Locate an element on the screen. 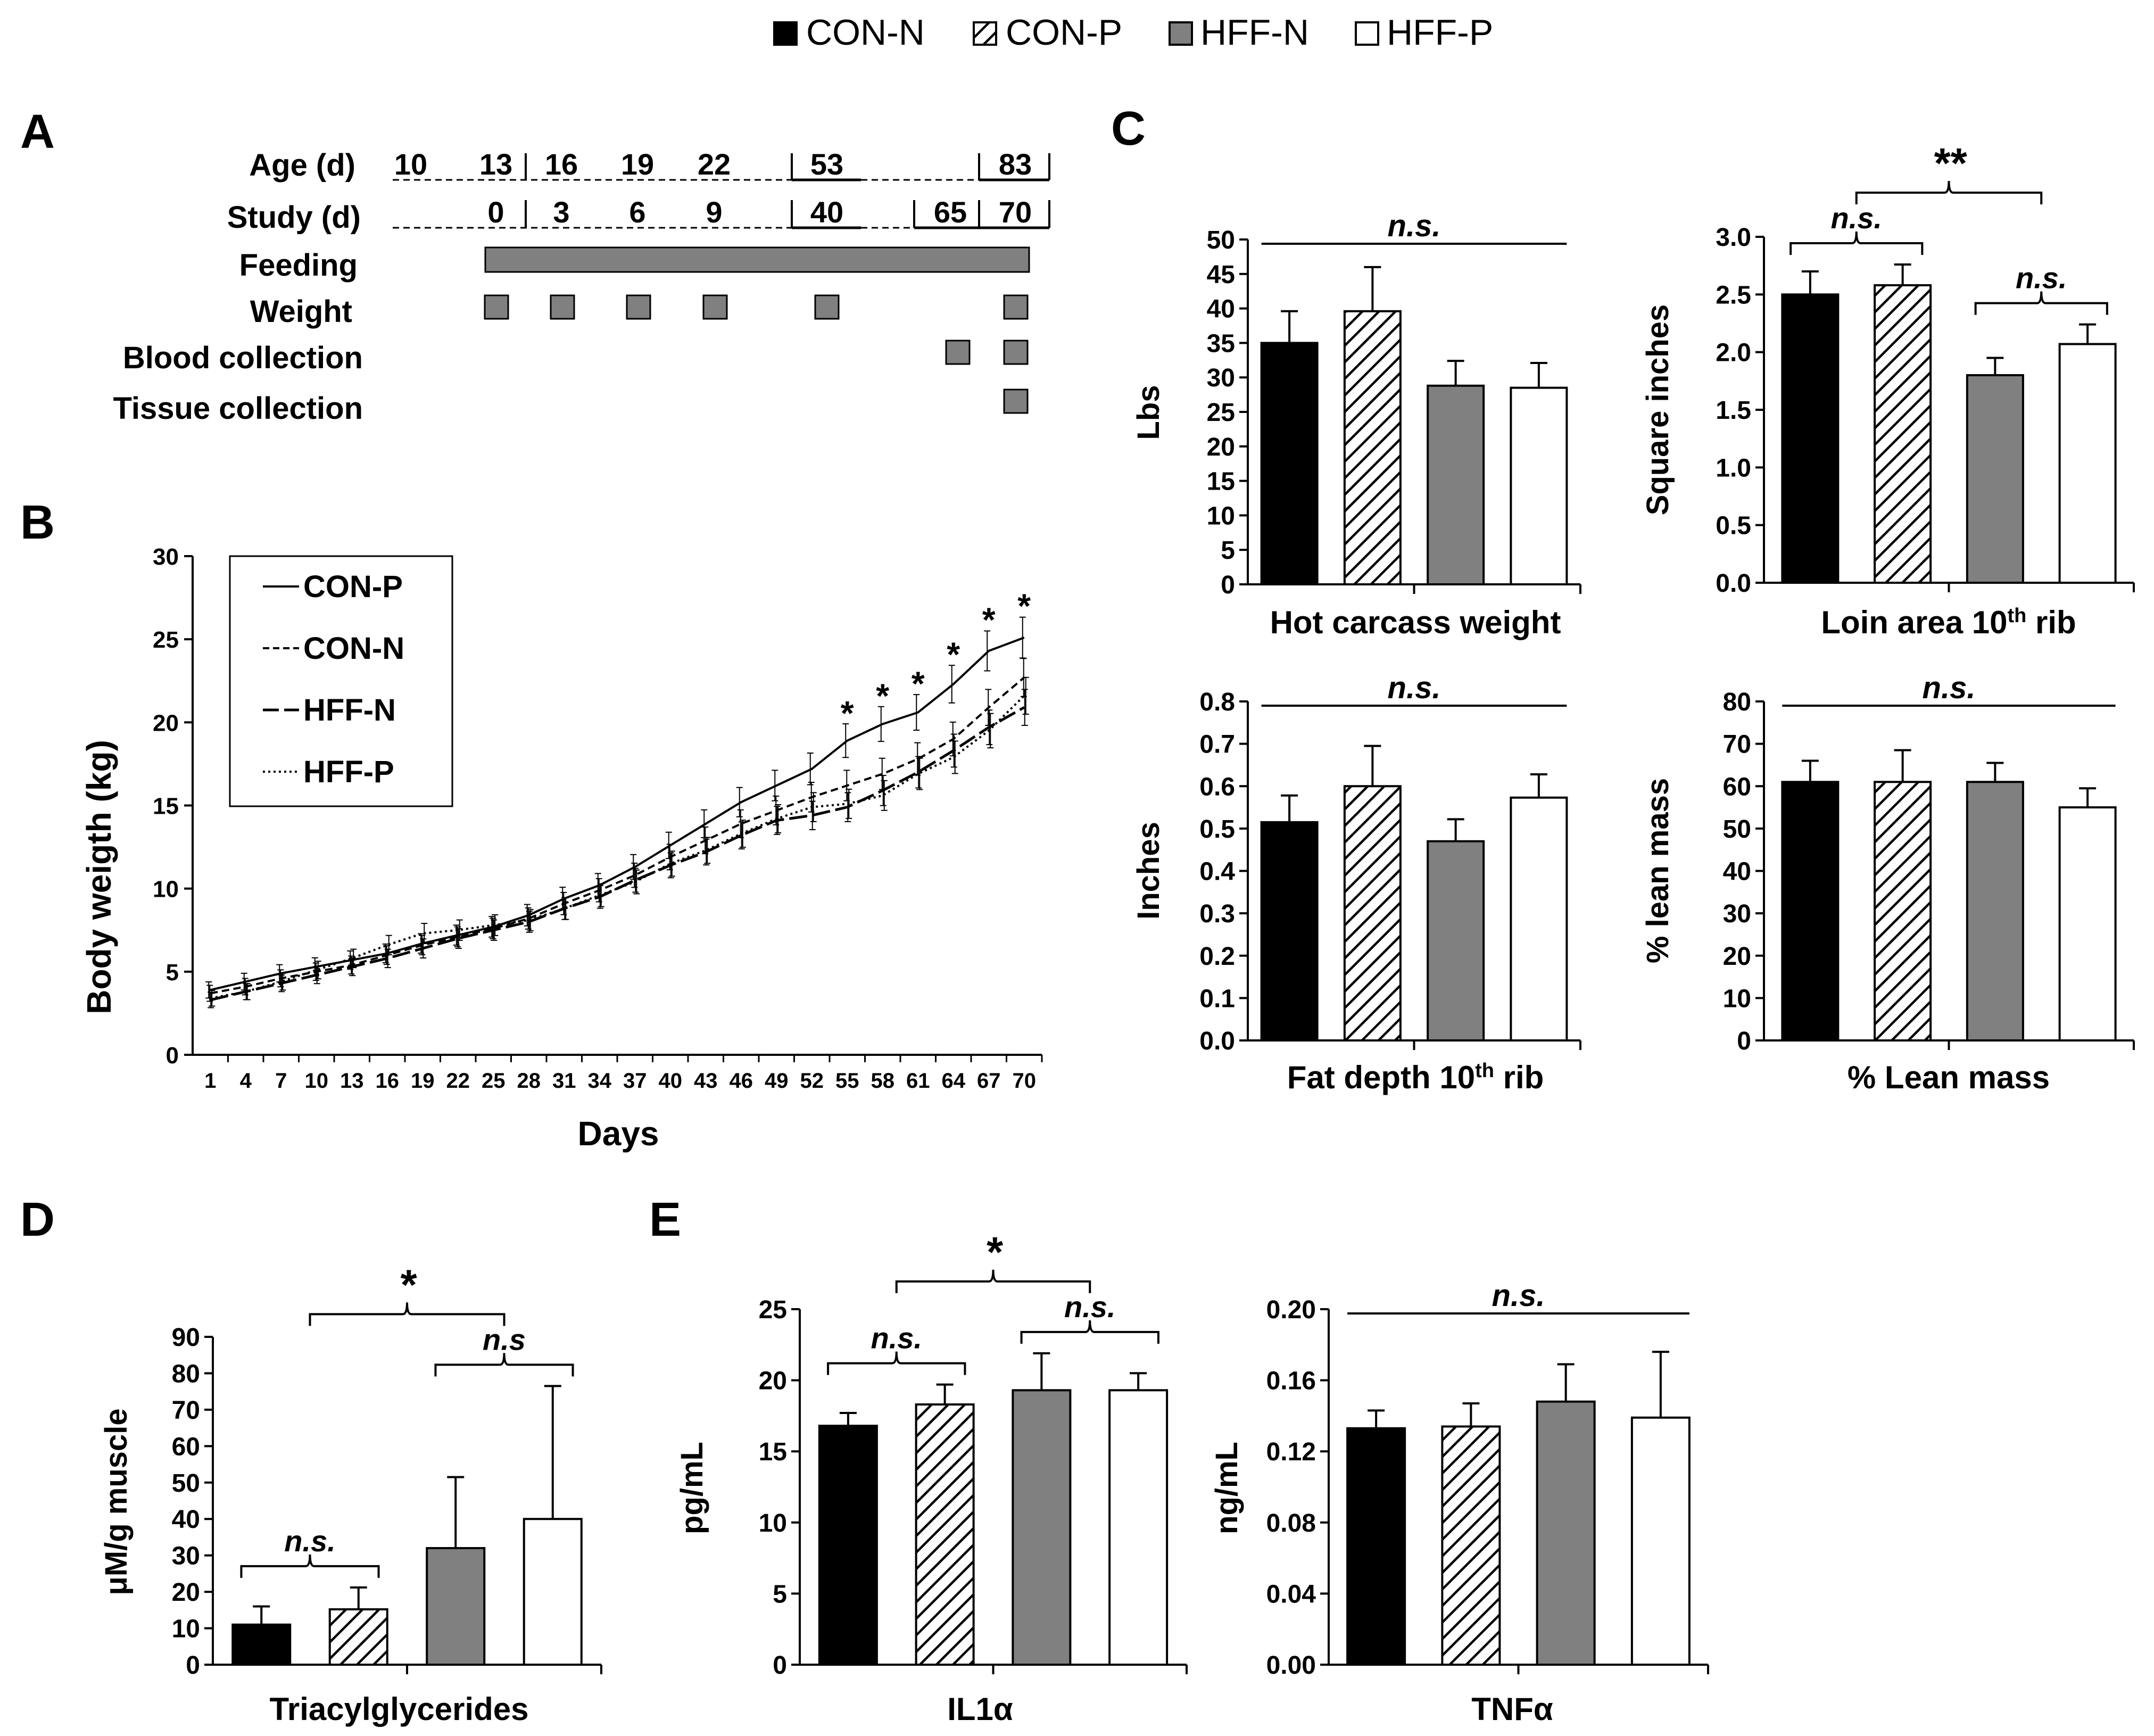 The width and height of the screenshot is (2154, 1736). x-tick-label: 49 is located at coordinates (777, 1081).